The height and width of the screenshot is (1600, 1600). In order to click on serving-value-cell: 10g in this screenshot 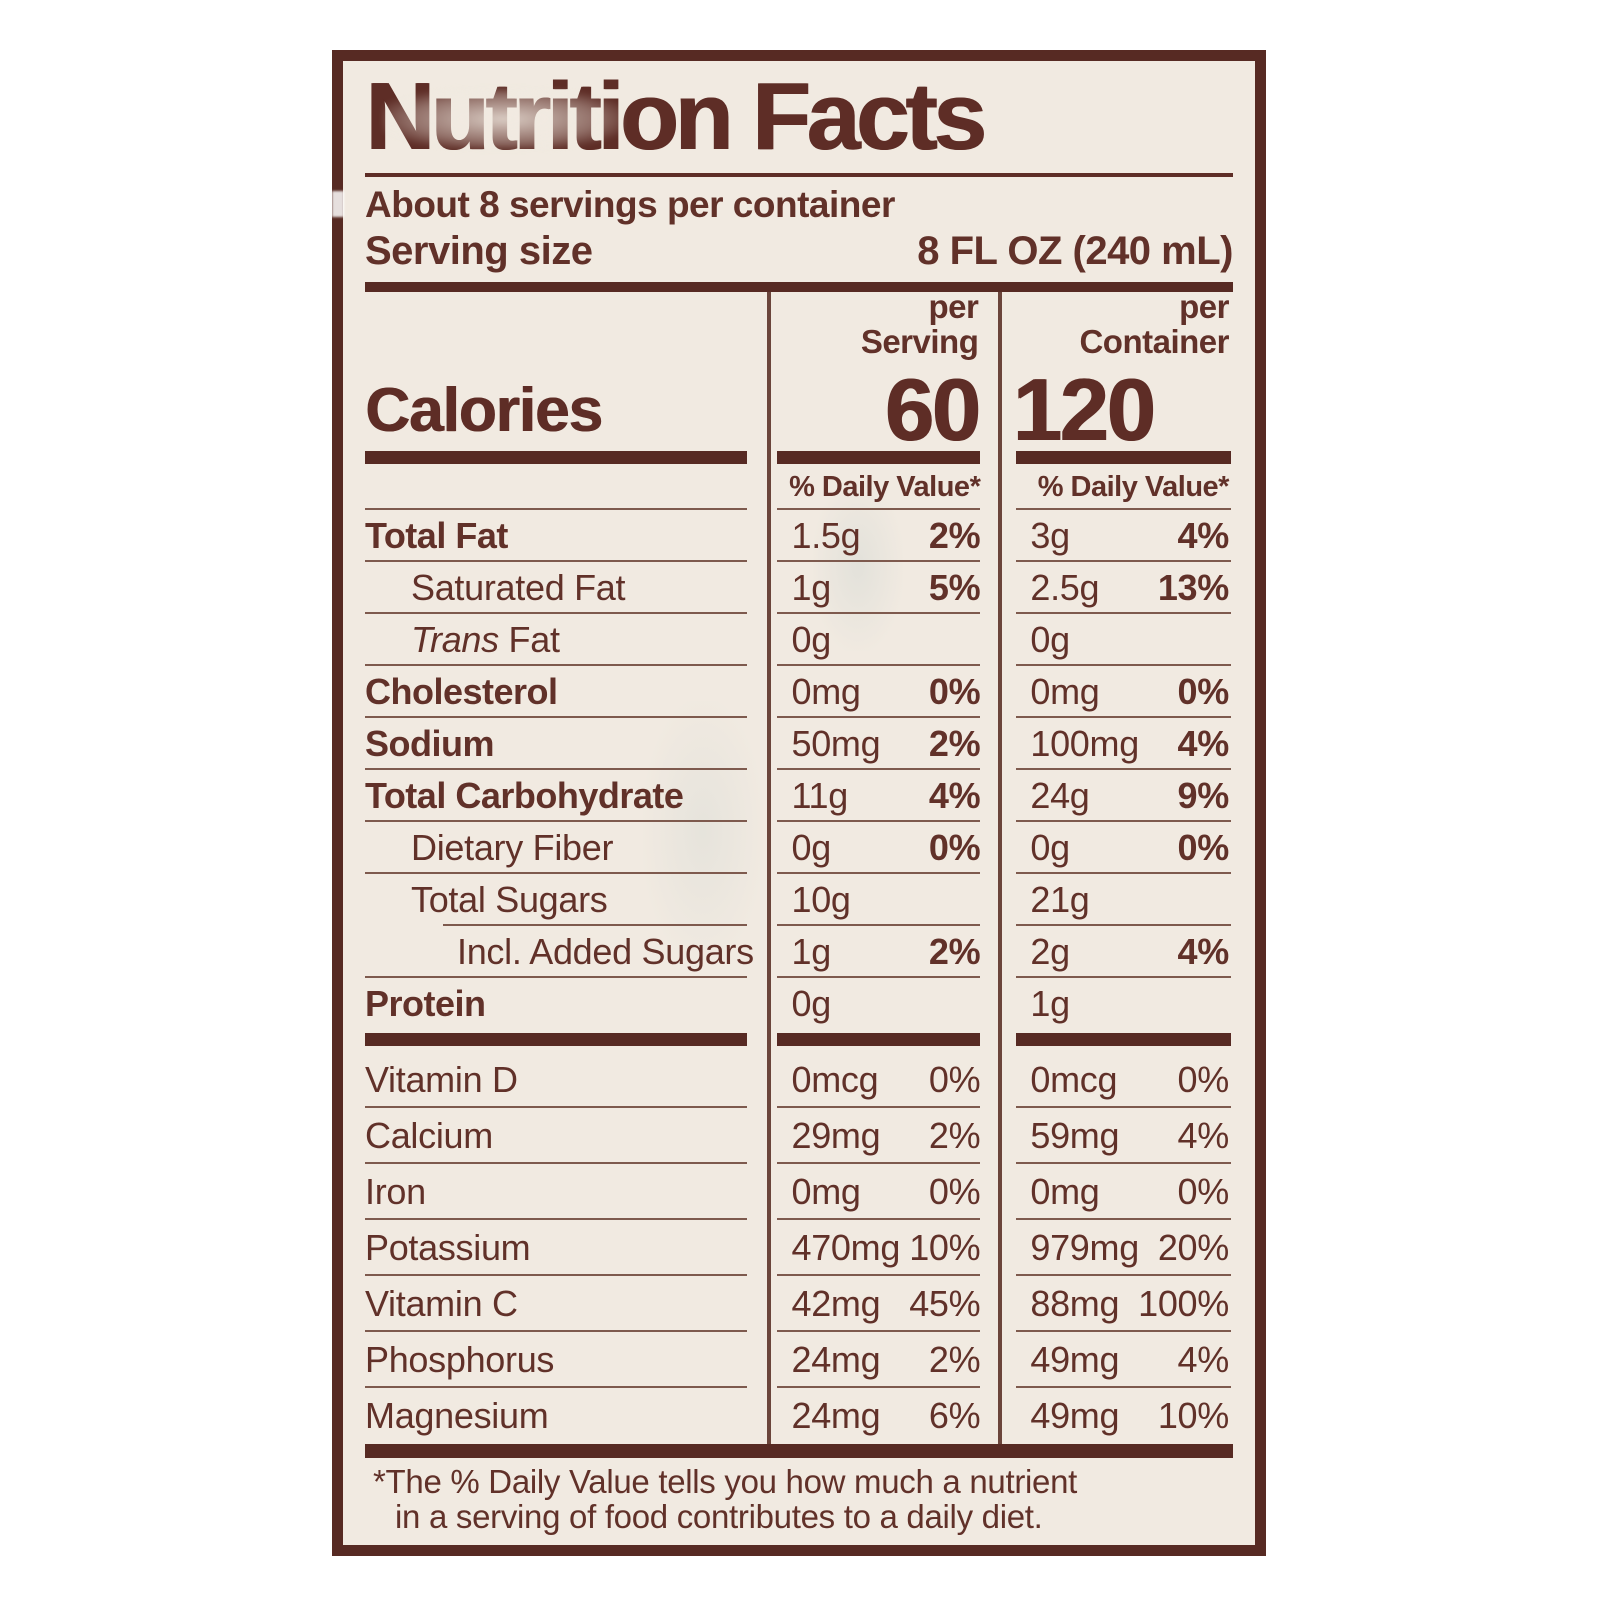, I will do `click(884, 900)`.